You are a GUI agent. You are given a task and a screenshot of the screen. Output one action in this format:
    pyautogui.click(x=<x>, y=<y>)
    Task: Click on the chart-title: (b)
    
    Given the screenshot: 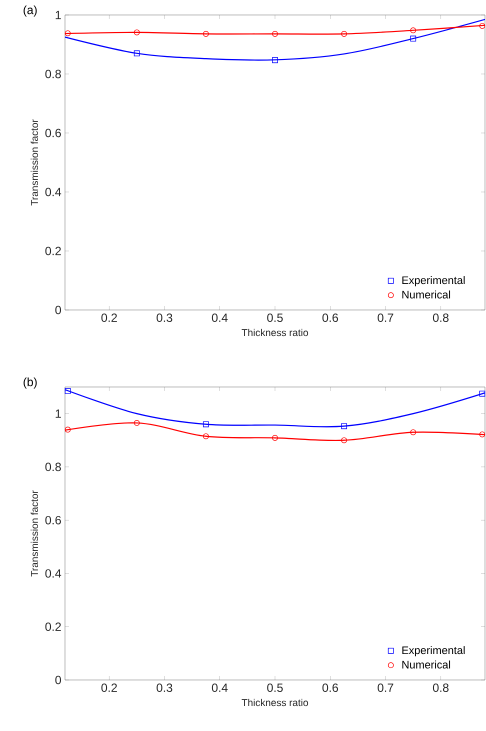 What is the action you would take?
    pyautogui.click(x=30, y=383)
    